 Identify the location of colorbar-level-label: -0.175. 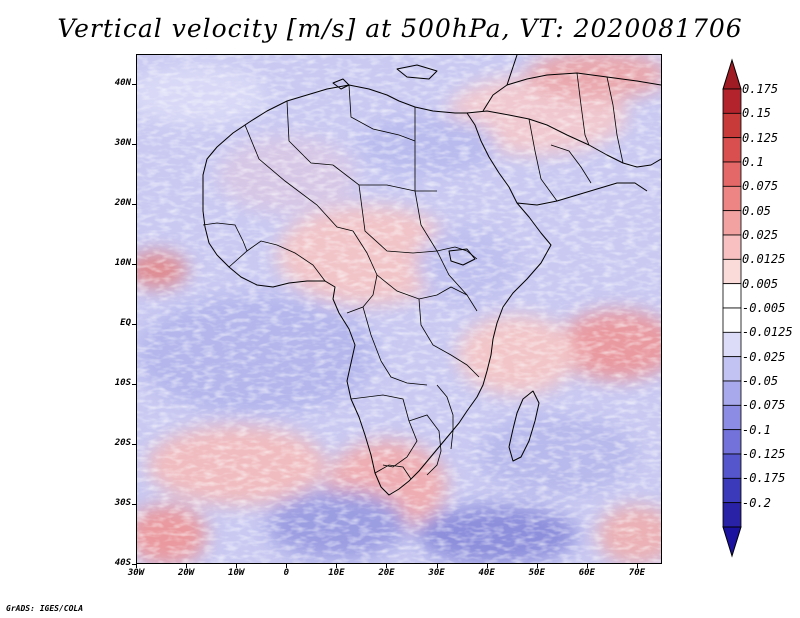
(764, 478).